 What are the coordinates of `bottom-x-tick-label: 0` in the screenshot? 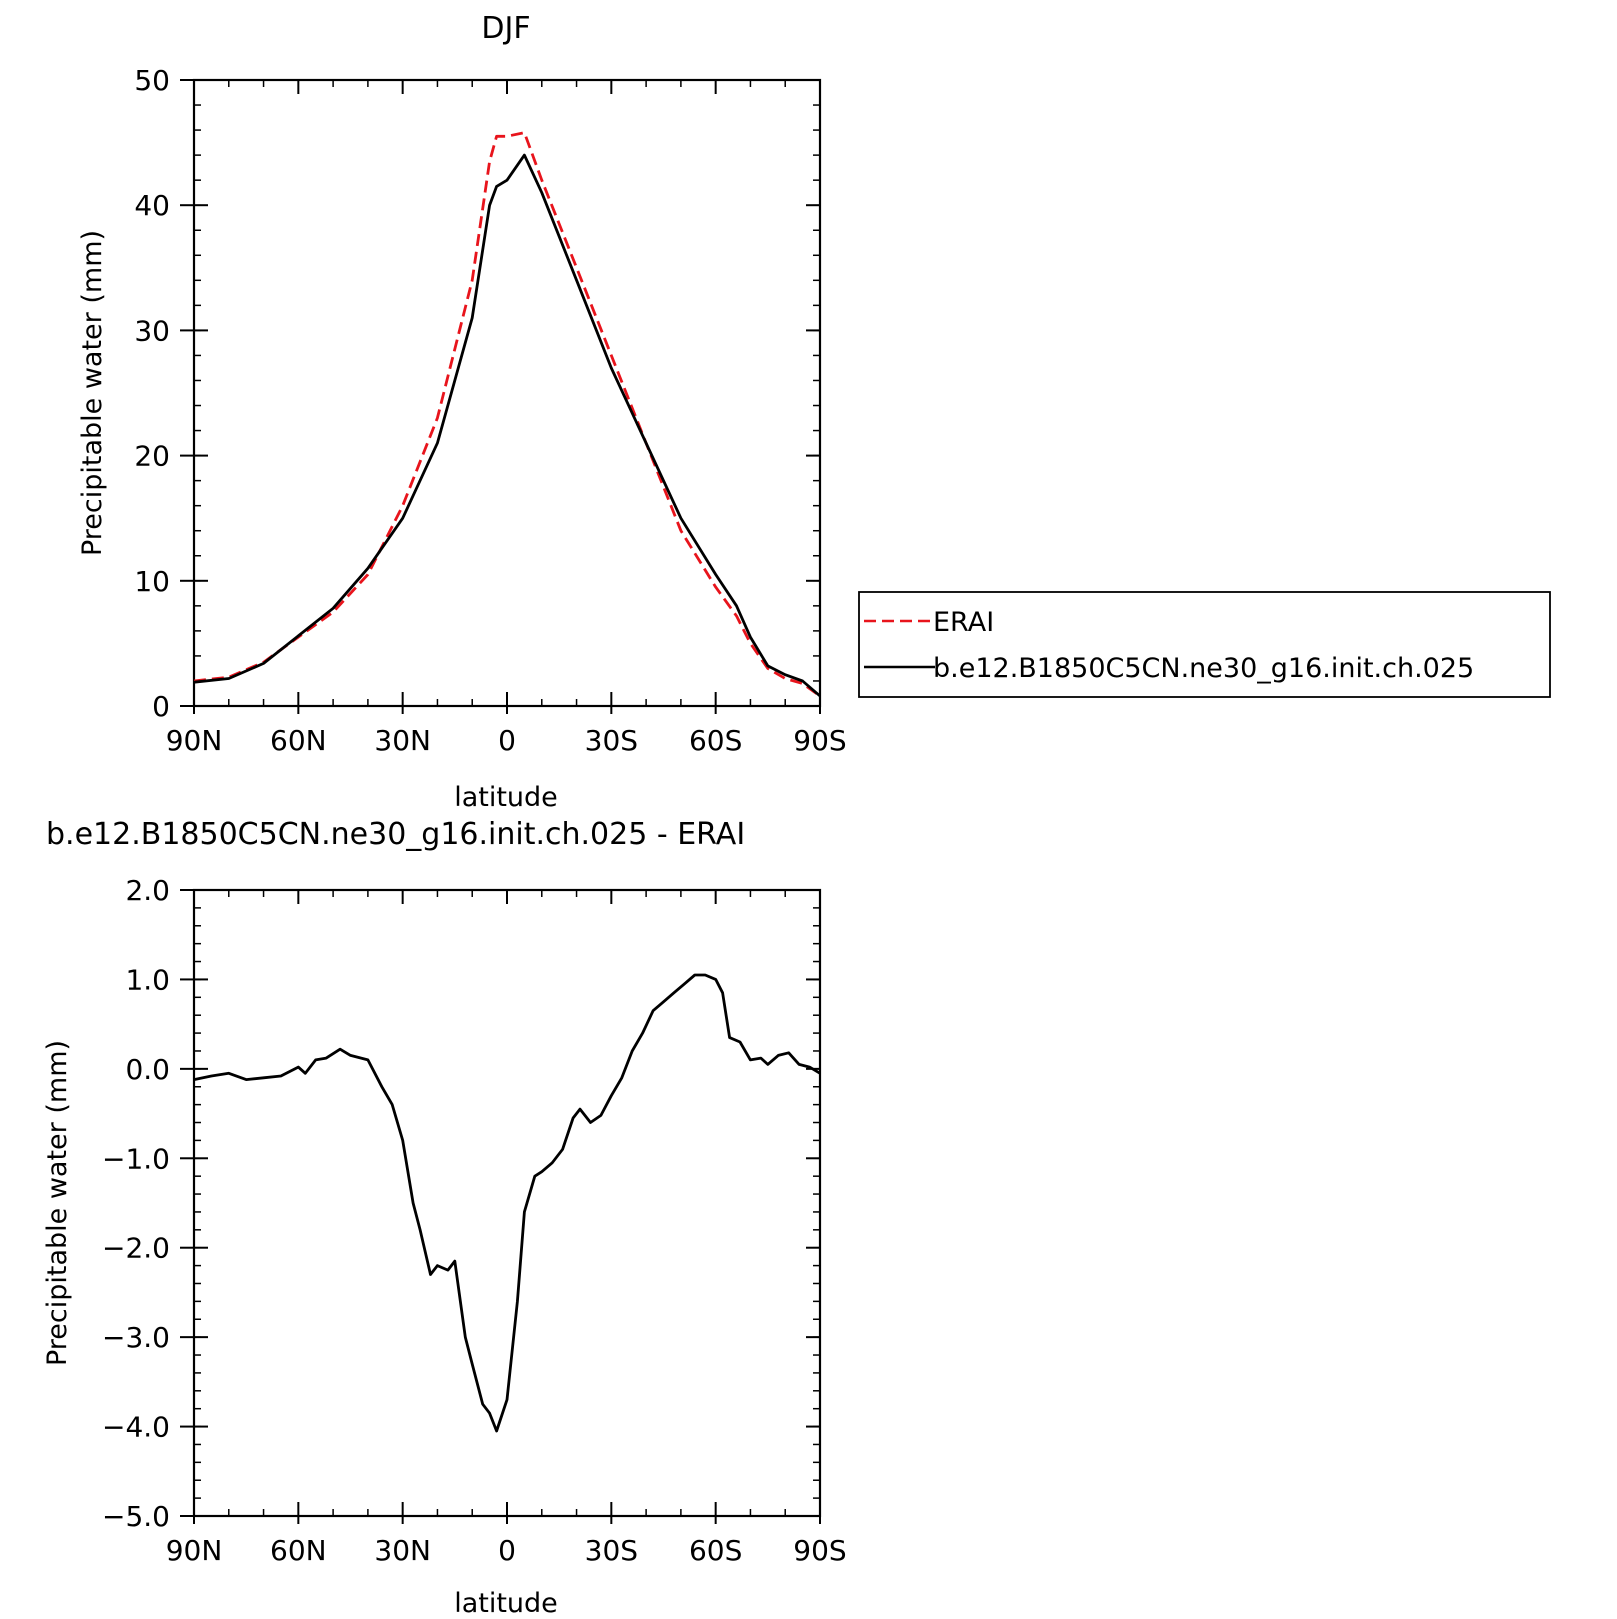 It's located at (507, 1550).